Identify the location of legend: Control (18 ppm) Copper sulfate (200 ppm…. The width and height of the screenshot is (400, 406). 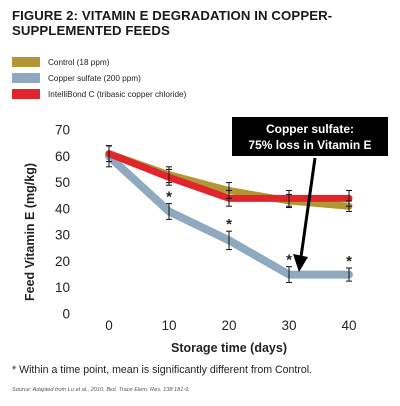
(162, 79).